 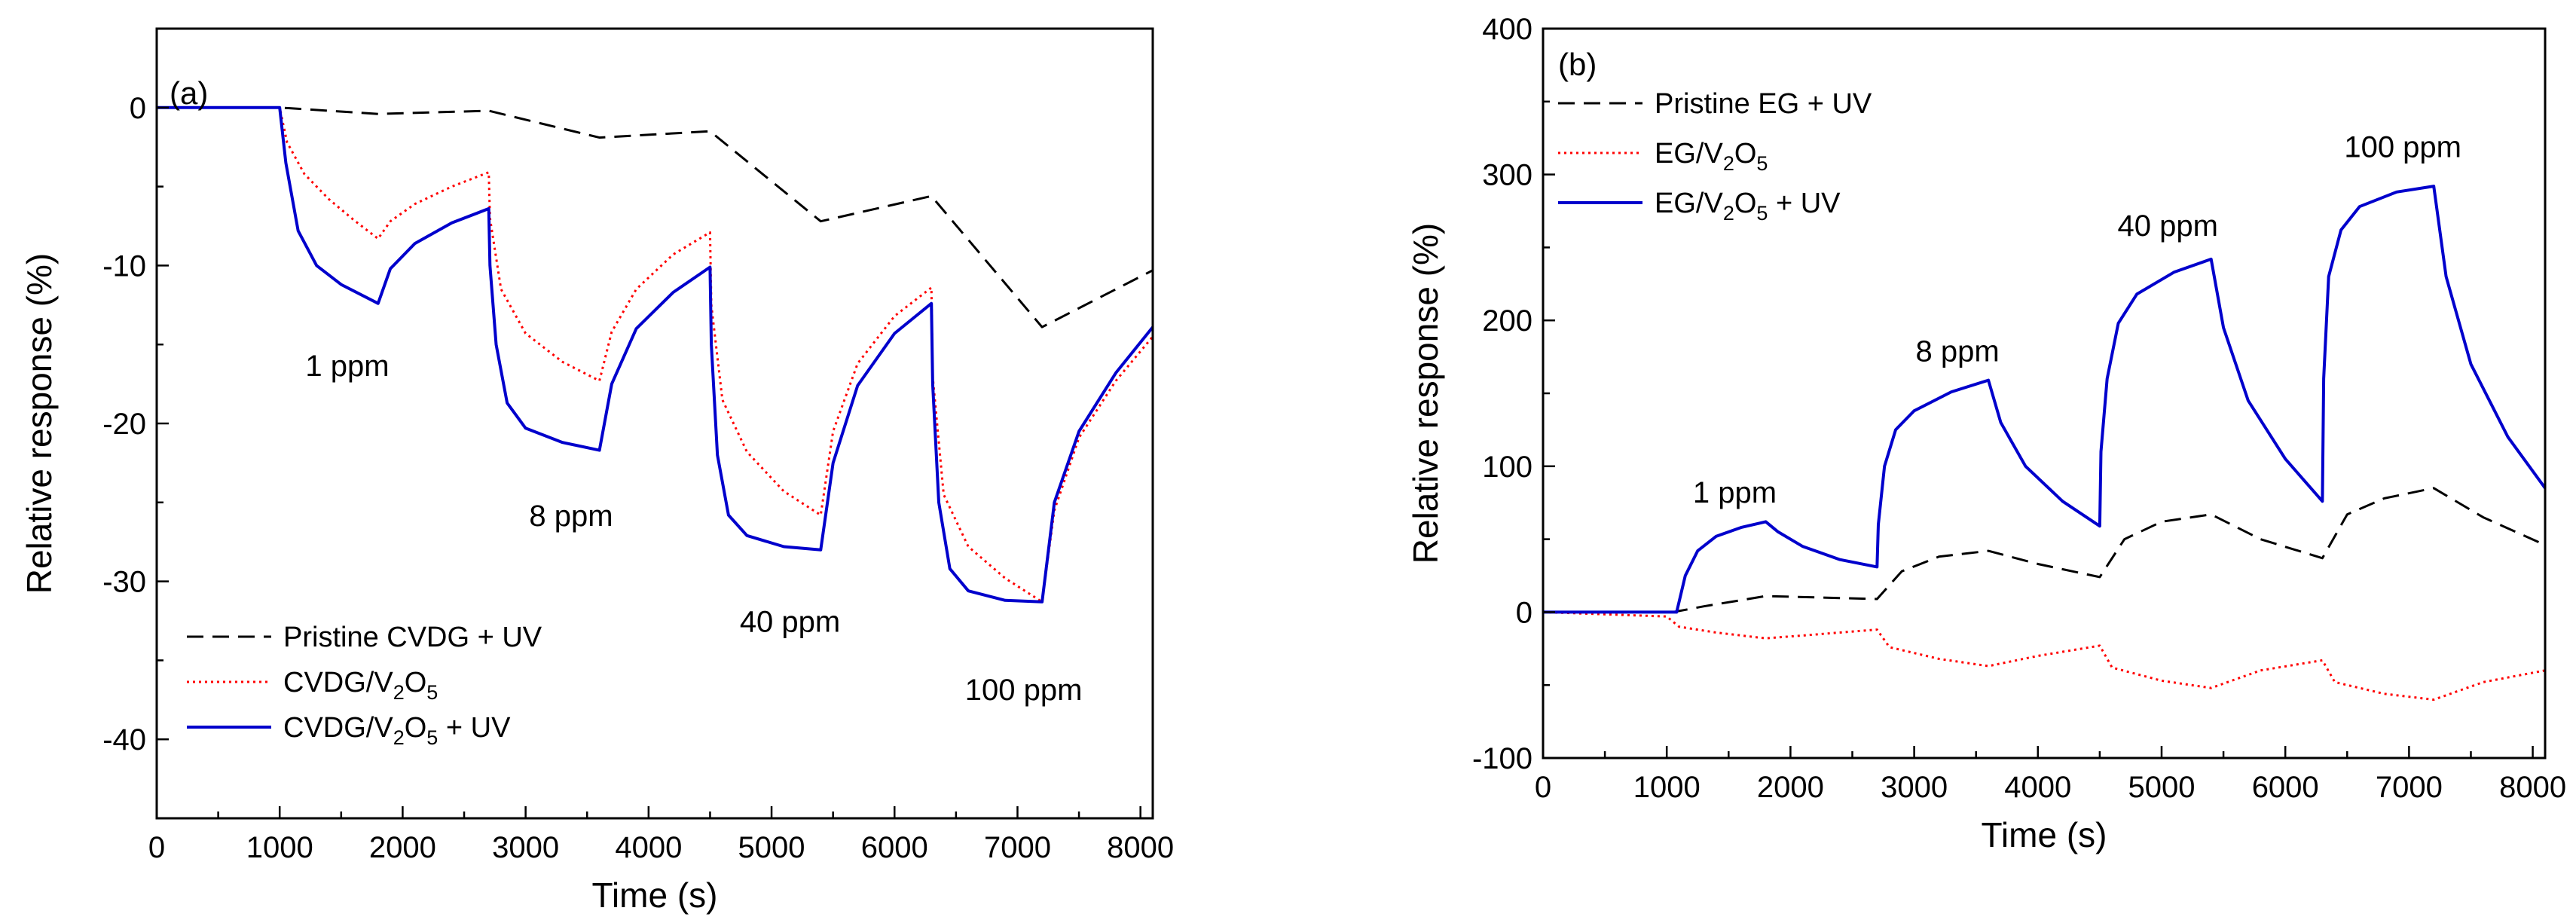 What do you see at coordinates (1507, 30) in the screenshot?
I see `y-tick-label: 400` at bounding box center [1507, 30].